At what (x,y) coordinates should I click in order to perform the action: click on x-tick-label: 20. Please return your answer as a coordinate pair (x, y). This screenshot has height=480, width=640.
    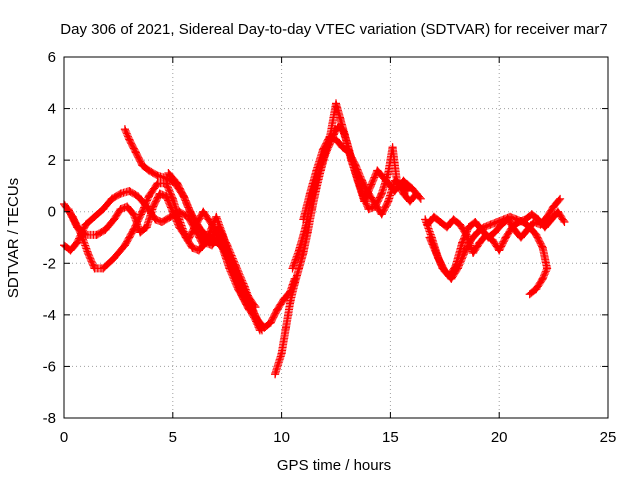
    Looking at the image, I should click on (499, 437).